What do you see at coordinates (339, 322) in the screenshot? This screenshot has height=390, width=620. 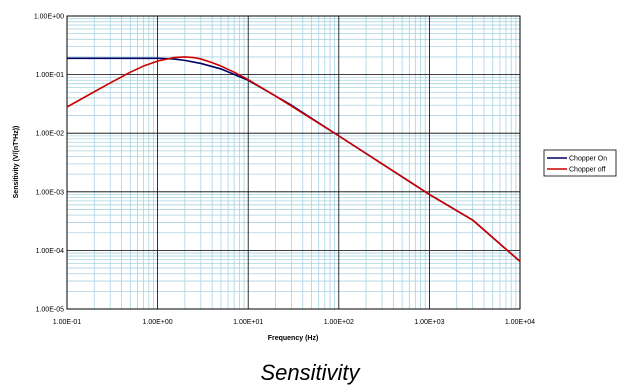 I see `x-tick-label: 1.00E+02` at bounding box center [339, 322].